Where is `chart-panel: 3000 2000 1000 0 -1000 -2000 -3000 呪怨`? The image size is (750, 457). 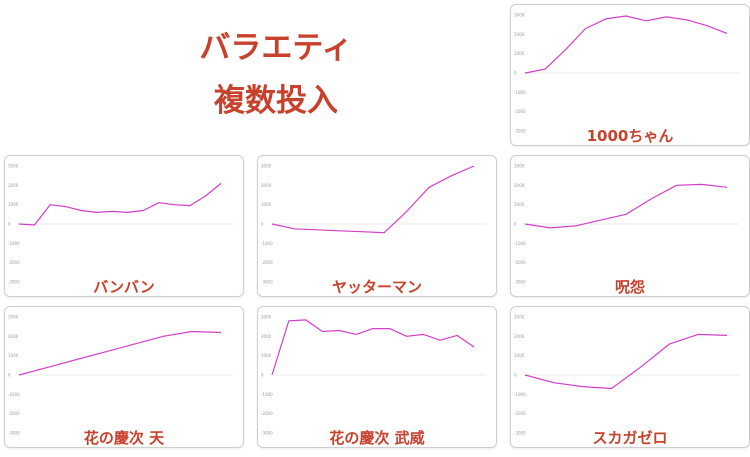
chart-panel: 3000 2000 1000 0 -1000 -2000 -3000 呪怨 is located at coordinates (630, 226).